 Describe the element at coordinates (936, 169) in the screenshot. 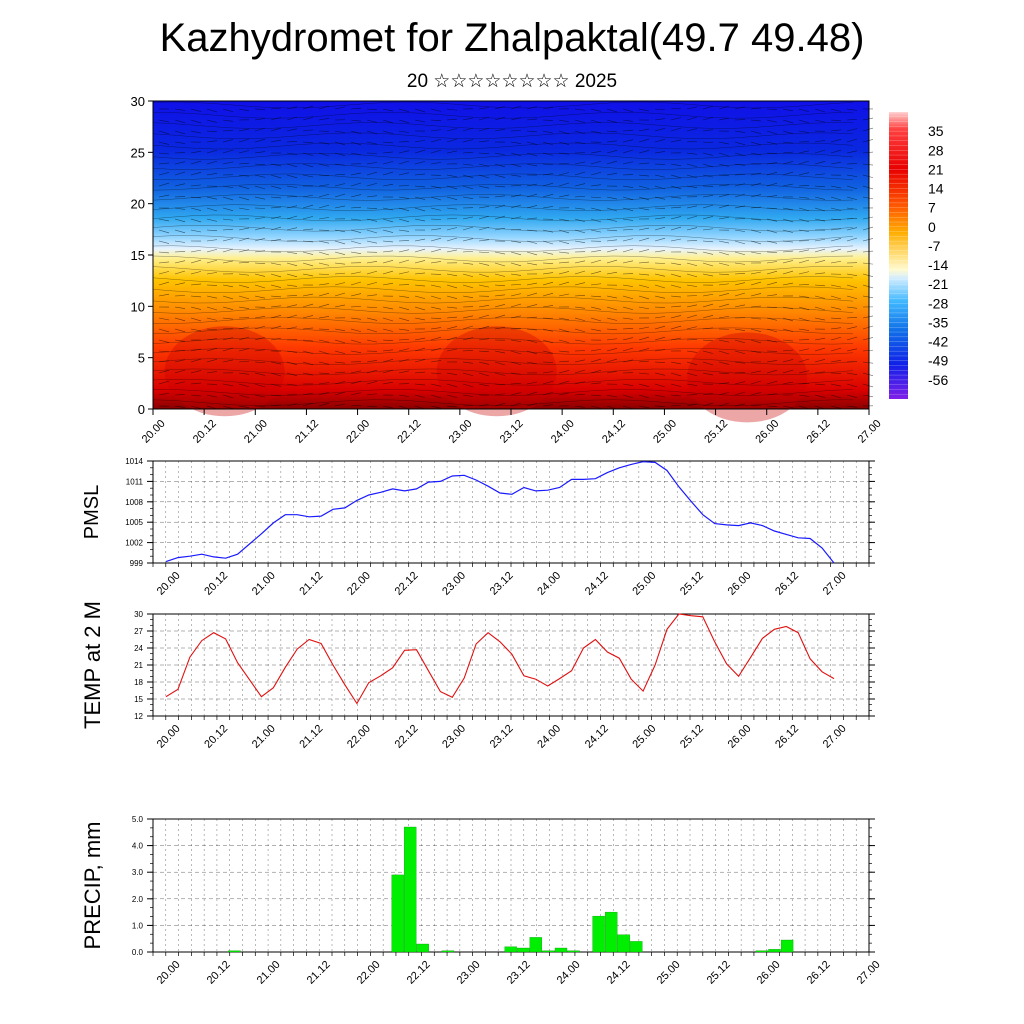

I see `colorbar-label: 21` at that location.